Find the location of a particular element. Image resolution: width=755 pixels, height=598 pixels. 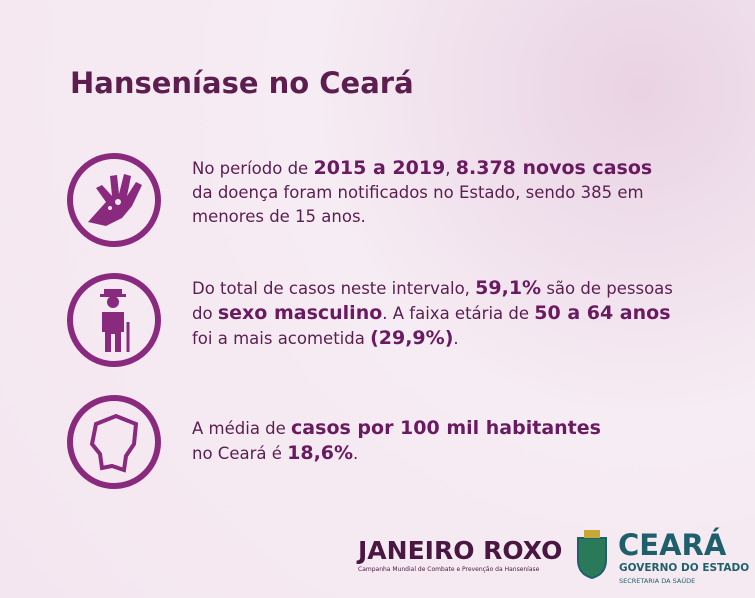

map-icon is located at coordinates (114, 442).